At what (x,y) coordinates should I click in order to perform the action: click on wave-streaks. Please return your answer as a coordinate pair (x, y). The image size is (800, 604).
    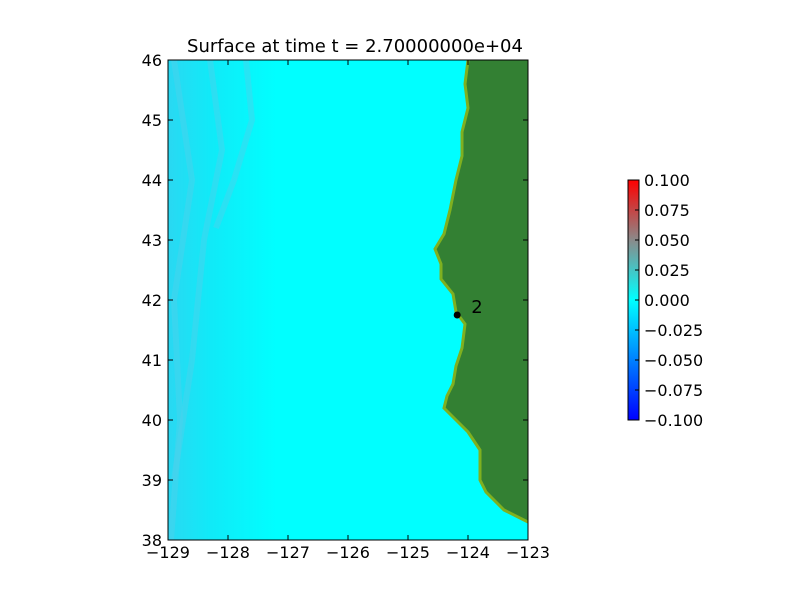
    Looking at the image, I should click on (212, 300).